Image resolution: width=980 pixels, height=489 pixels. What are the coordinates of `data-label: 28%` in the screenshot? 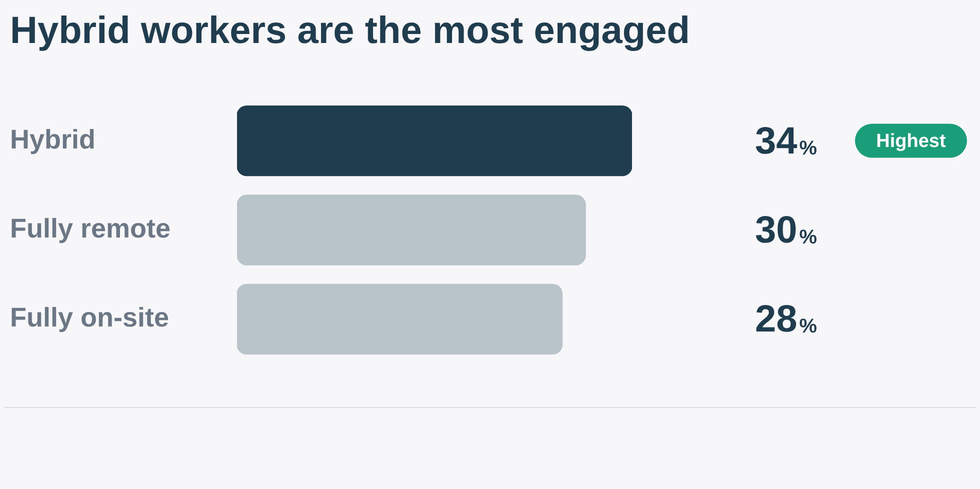 It's located at (786, 319).